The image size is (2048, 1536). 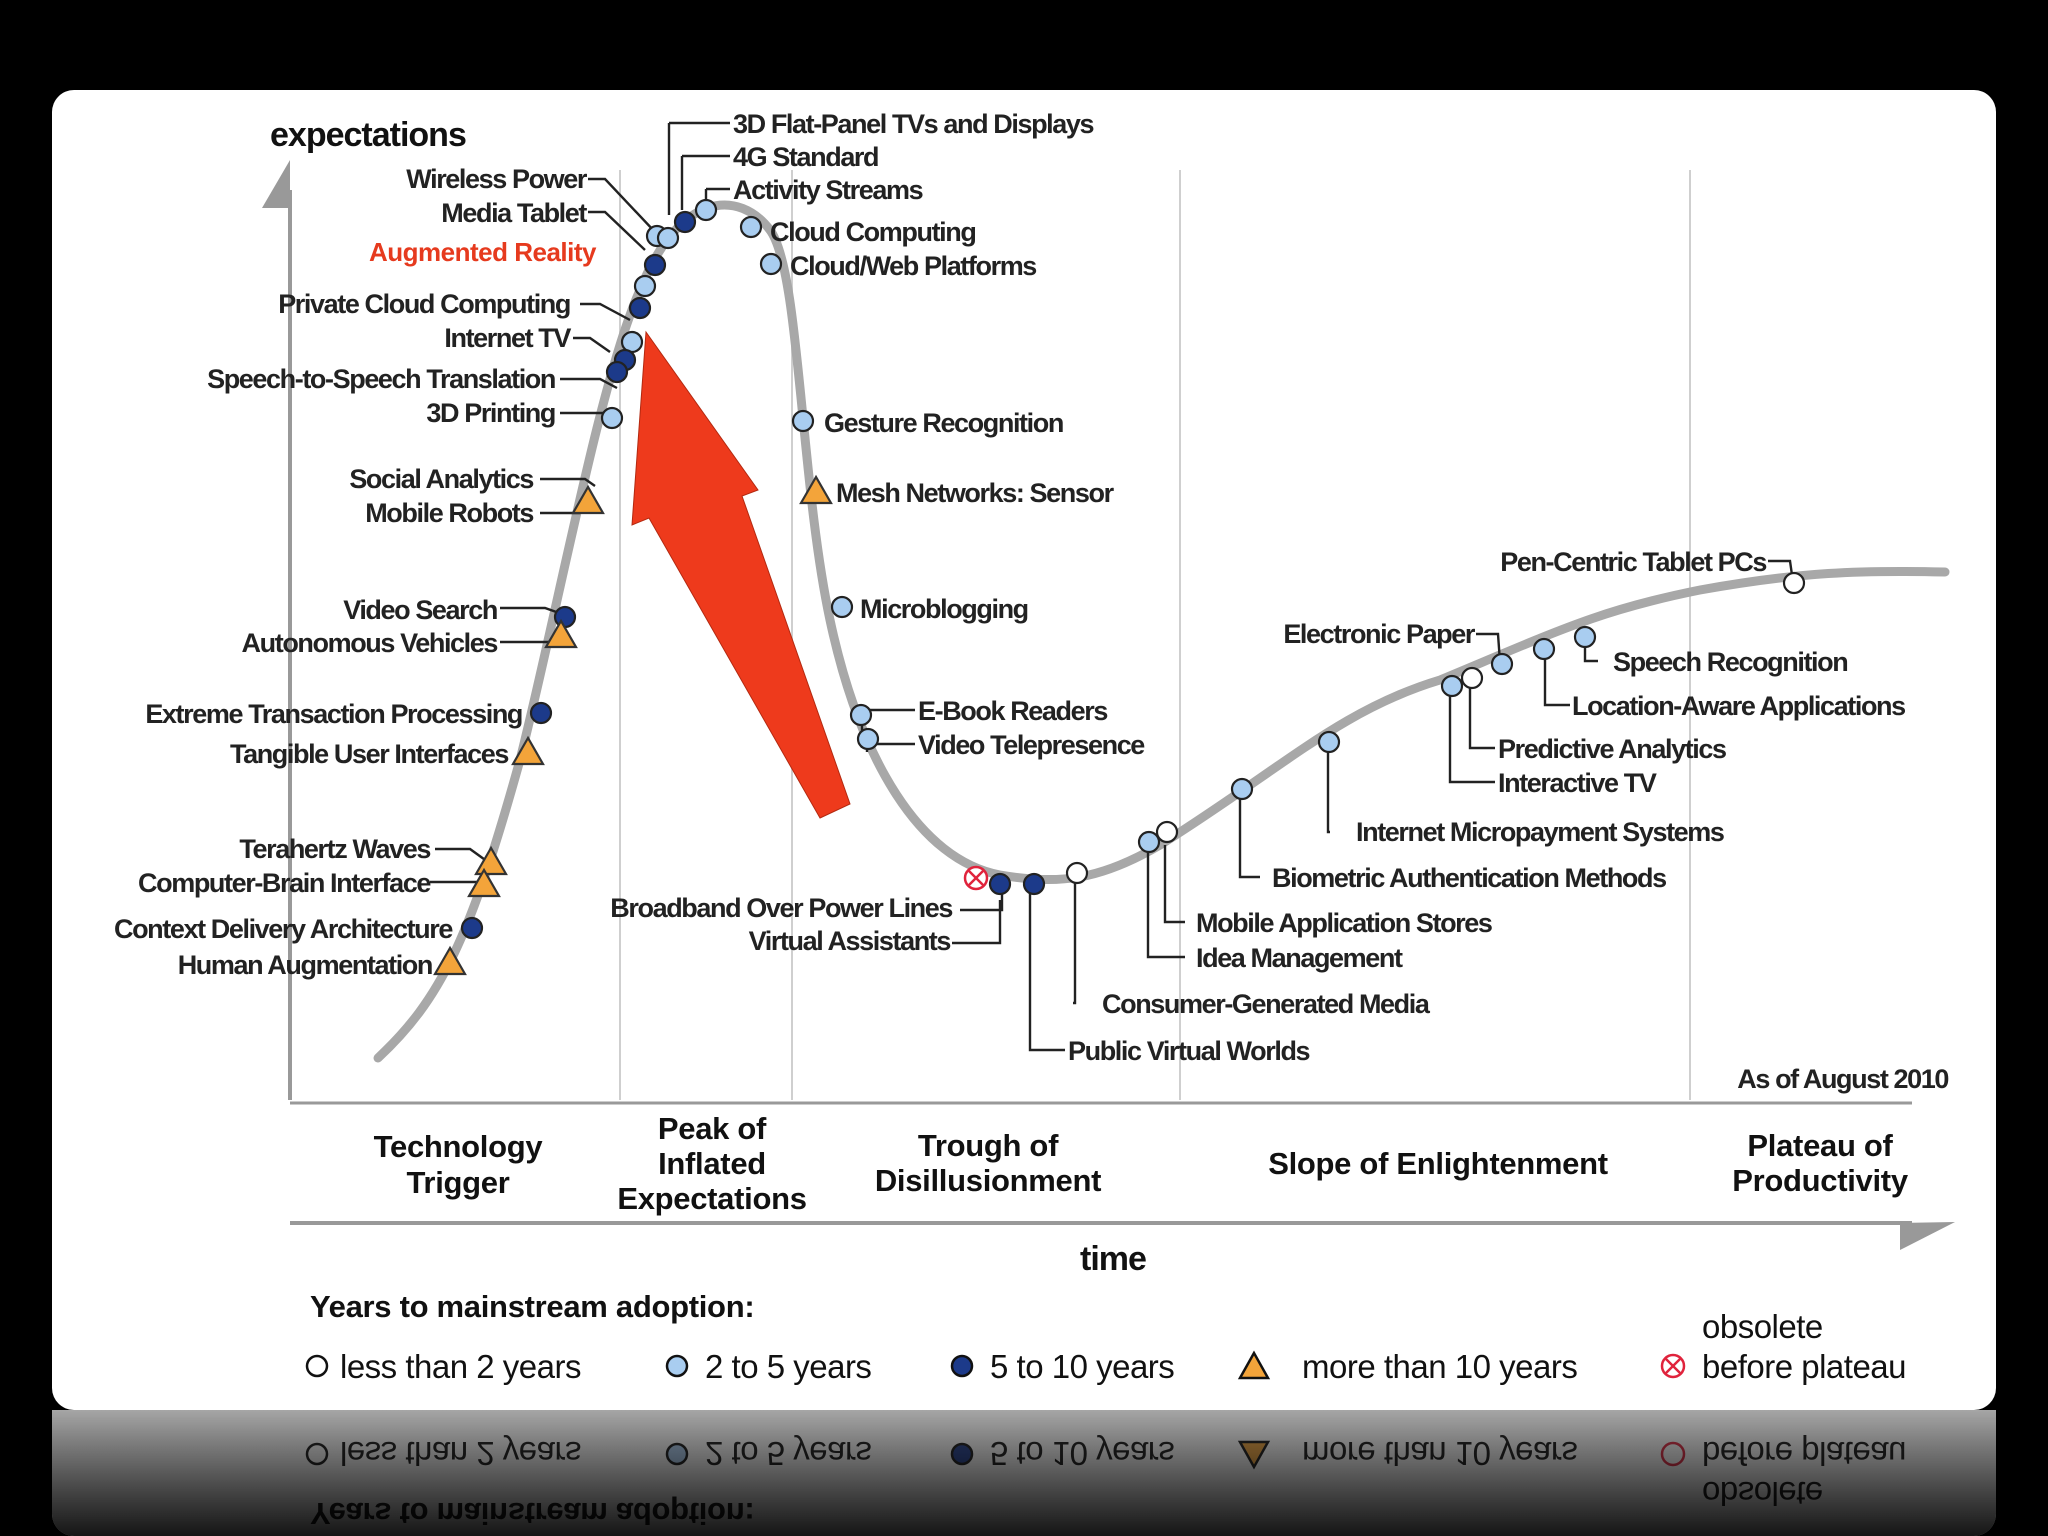 What do you see at coordinates (781, 908) in the screenshot?
I see `label-broadband-over-power-lines: Broadband Over Power Lines` at bounding box center [781, 908].